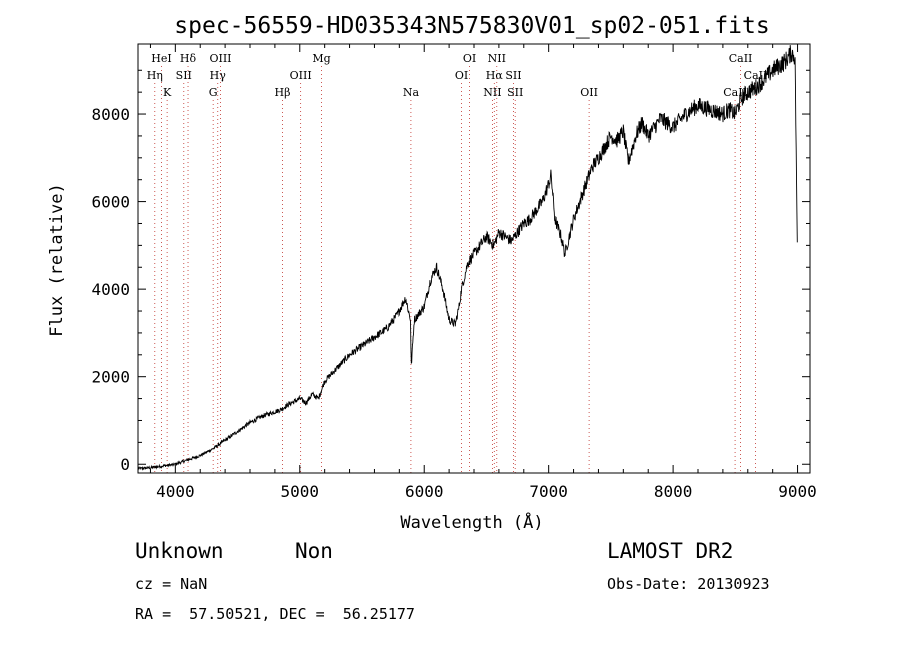 Image resolution: width=900 pixels, height=650 pixels. I want to click on subclass-label: Non, so click(314, 551).